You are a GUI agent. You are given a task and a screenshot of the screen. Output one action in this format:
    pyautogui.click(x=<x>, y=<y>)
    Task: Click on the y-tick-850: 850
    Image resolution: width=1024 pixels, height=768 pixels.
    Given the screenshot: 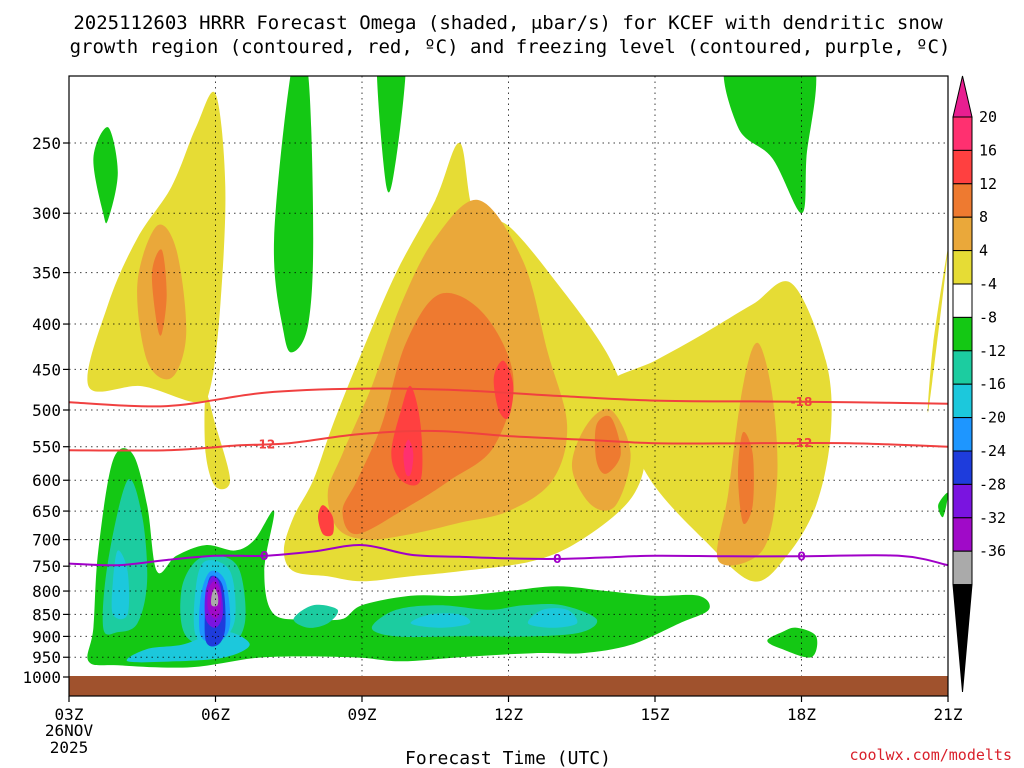 What is the action you would take?
    pyautogui.click(x=46, y=614)
    